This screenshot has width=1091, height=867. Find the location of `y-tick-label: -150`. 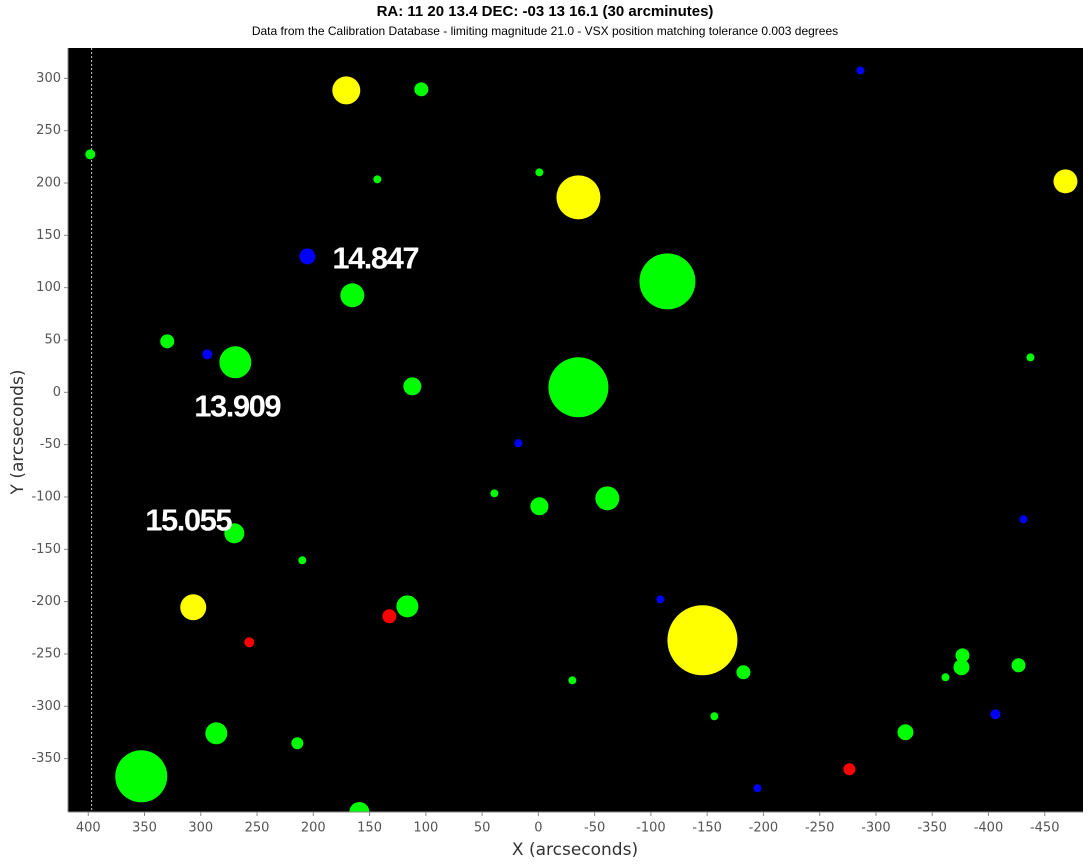

y-tick-label: -150 is located at coordinates (46, 549).